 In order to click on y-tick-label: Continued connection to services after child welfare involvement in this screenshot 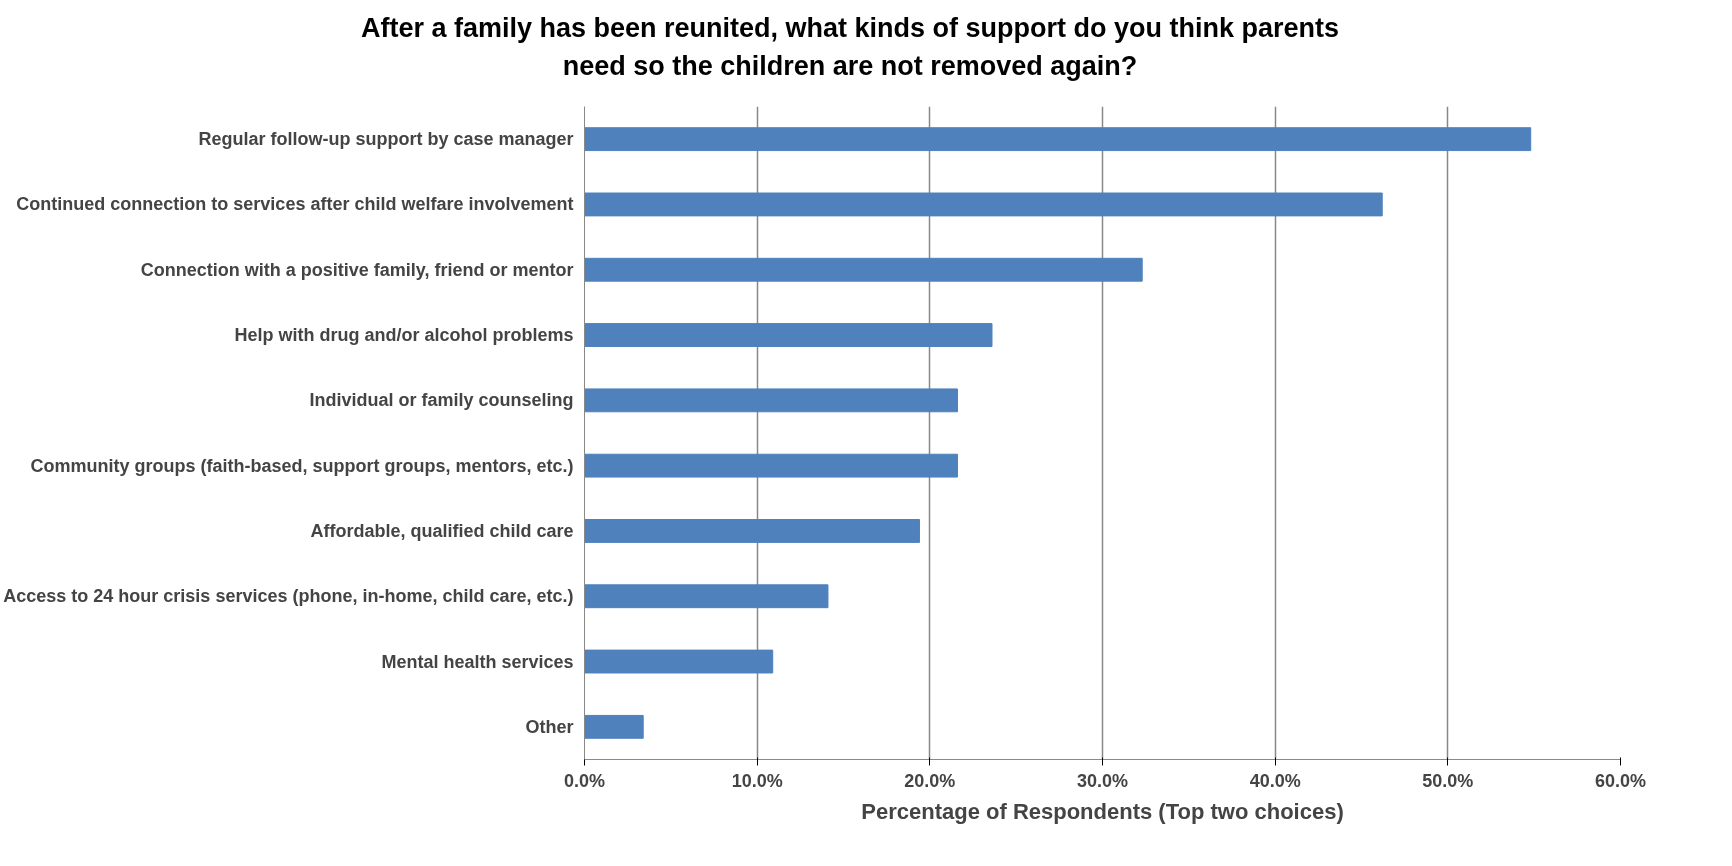, I will do `click(295, 204)`.